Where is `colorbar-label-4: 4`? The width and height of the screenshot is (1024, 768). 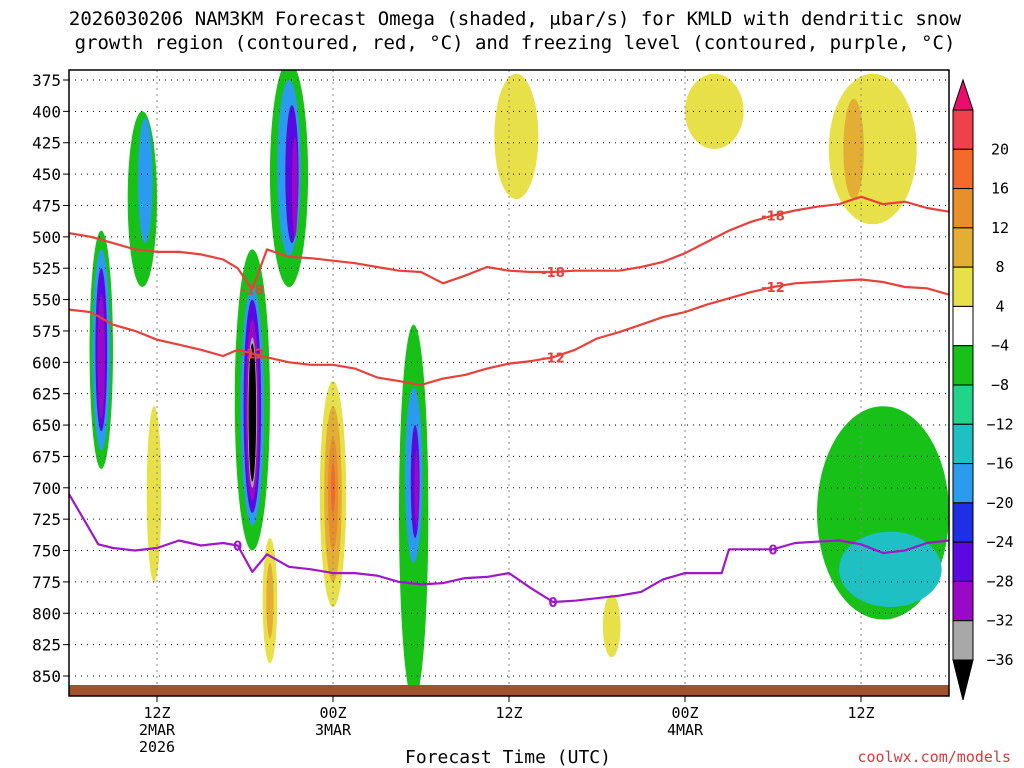
colorbar-label-4: 4 is located at coordinates (999, 306).